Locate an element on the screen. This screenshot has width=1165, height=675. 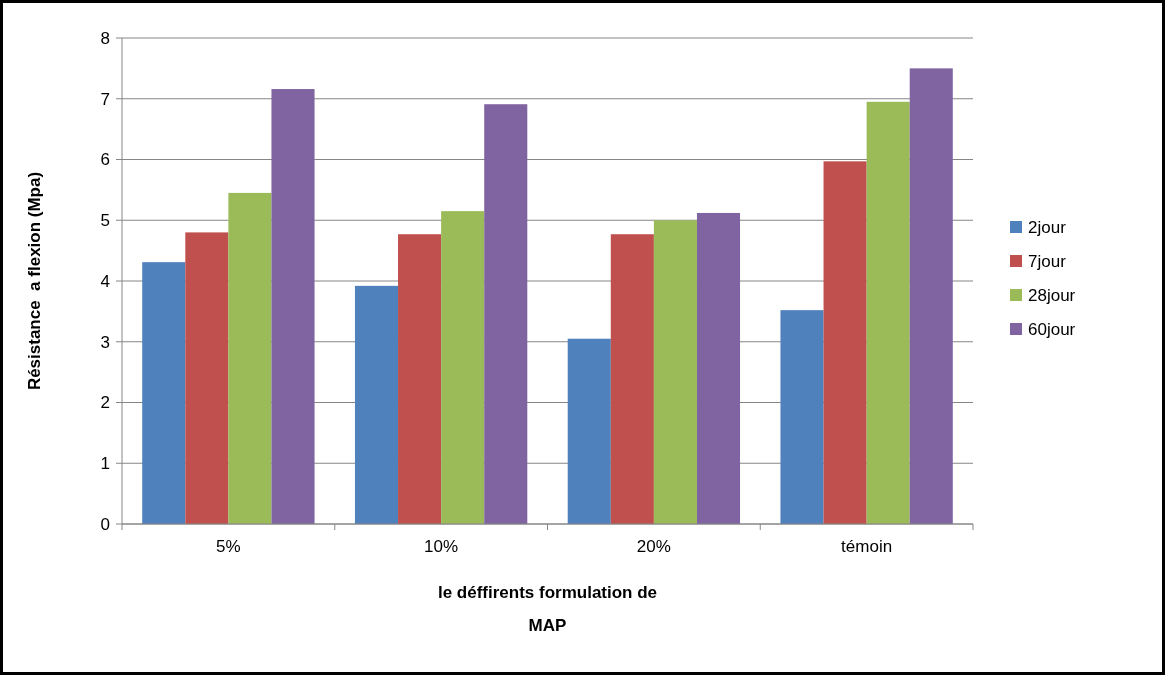
x-tick-label: 5% is located at coordinates (228, 546).